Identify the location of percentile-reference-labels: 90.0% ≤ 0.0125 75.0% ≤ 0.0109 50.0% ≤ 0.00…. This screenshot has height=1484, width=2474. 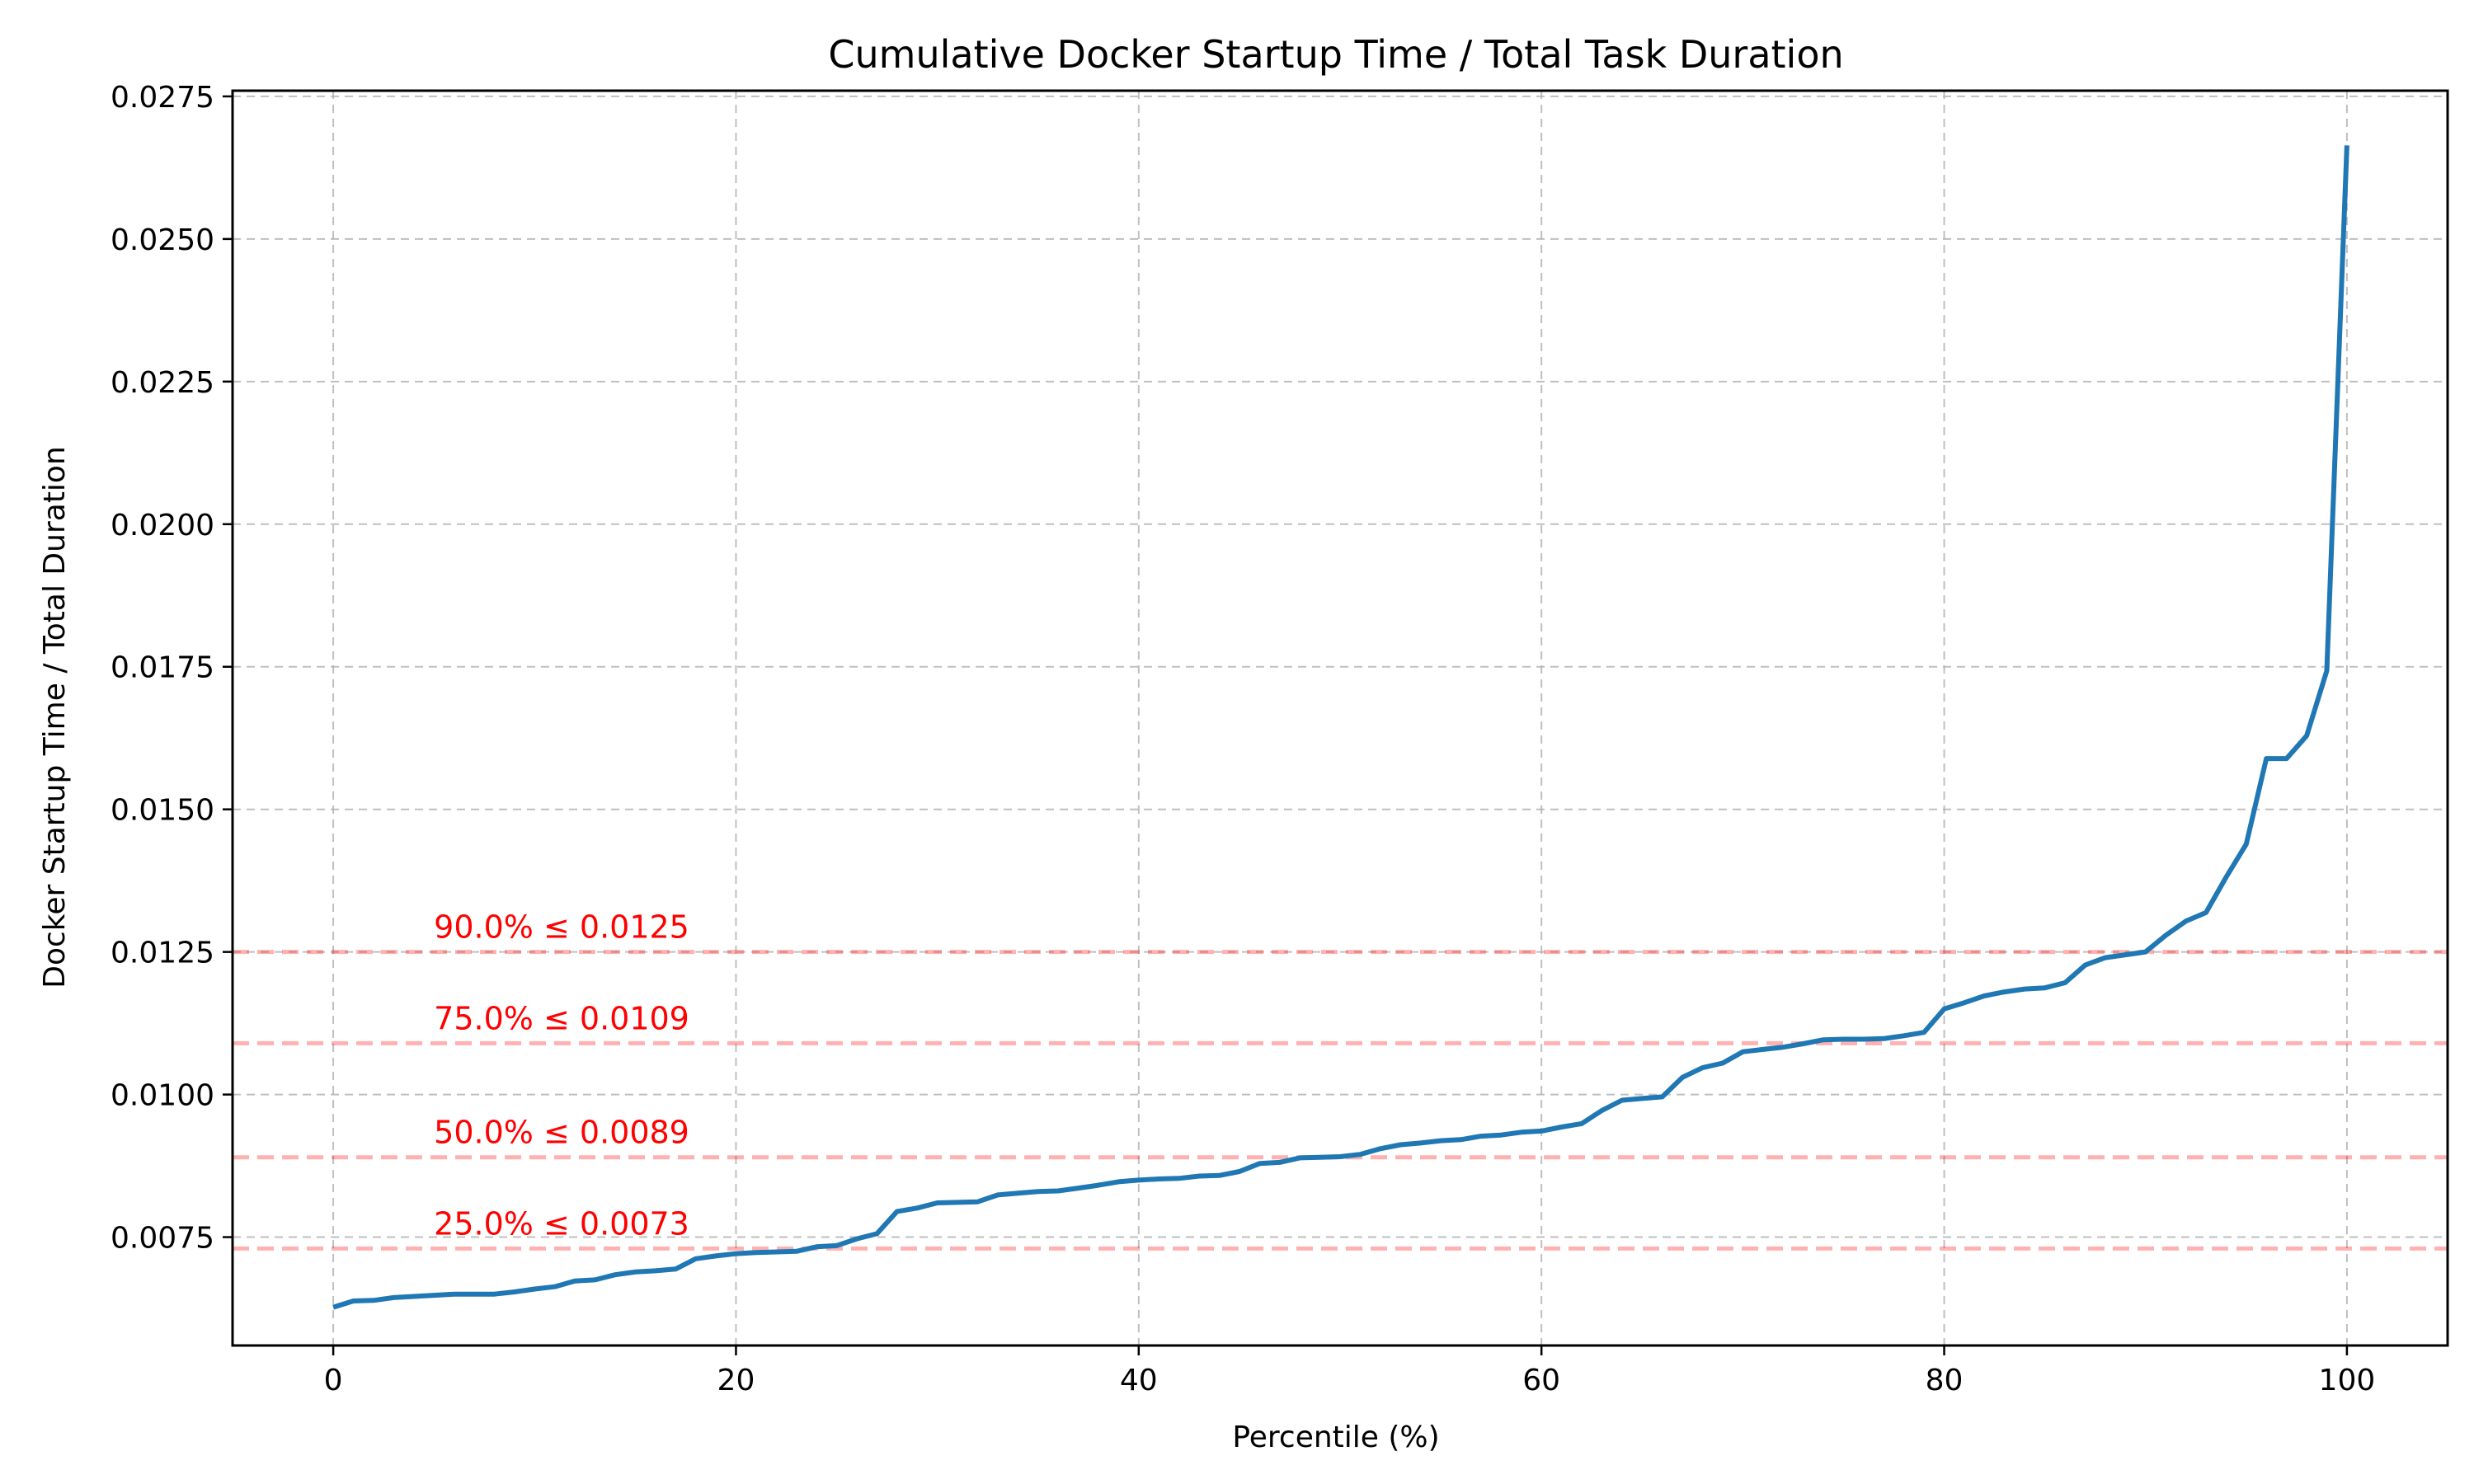
(561, 1075).